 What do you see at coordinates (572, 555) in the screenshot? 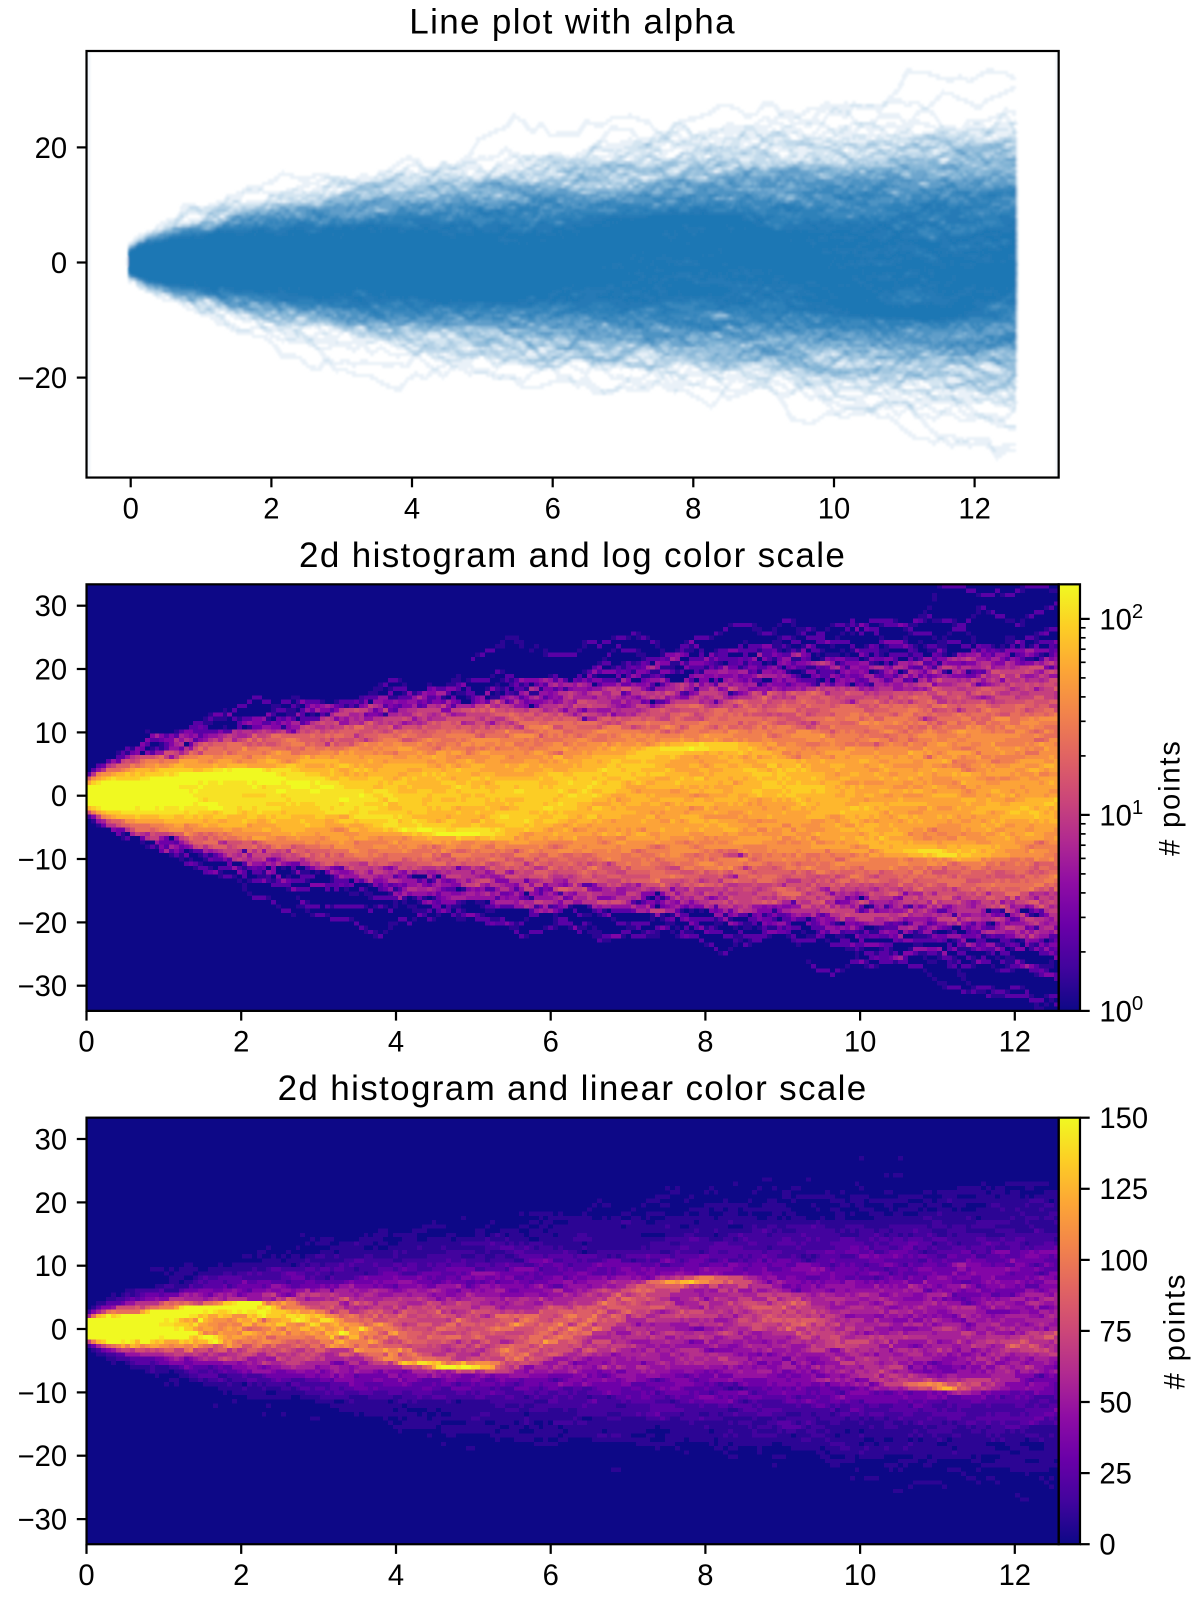
I see `svg-text:2d histogram and log color sca: 2d histogram and log color scale` at bounding box center [572, 555].